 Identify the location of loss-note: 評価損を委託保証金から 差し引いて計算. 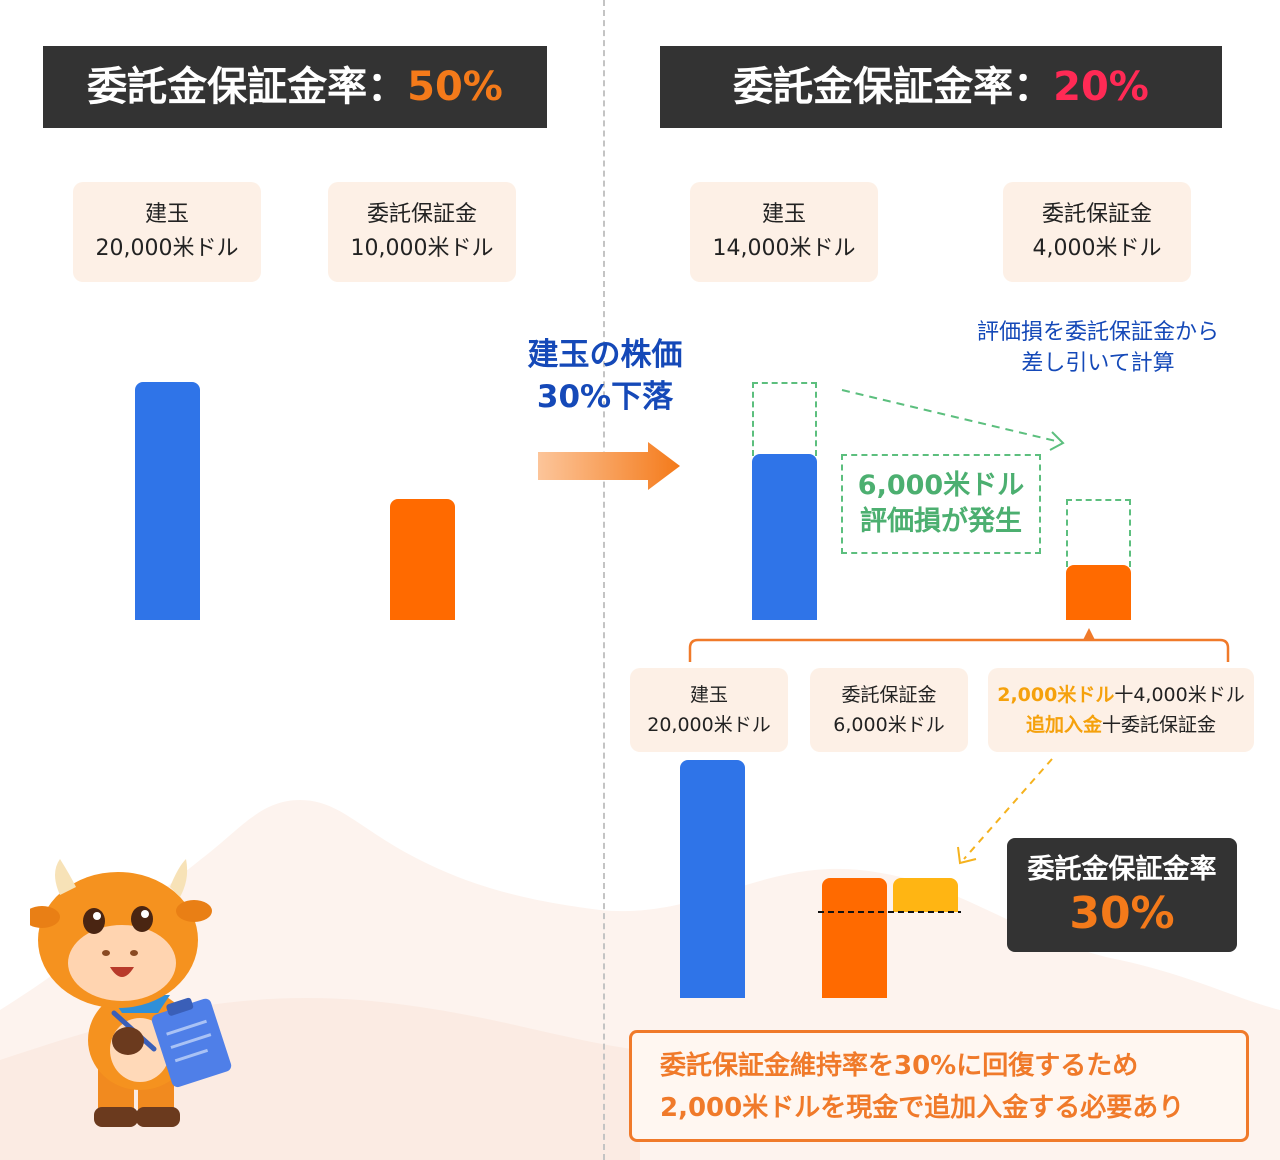
(1098, 348).